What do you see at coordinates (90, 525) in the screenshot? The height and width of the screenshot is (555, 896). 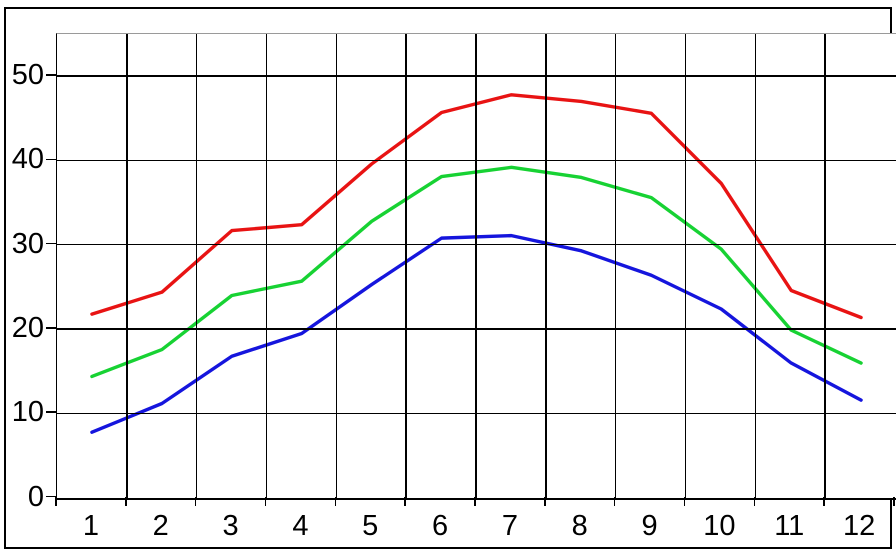 I see `x-axis-label: 1` at bounding box center [90, 525].